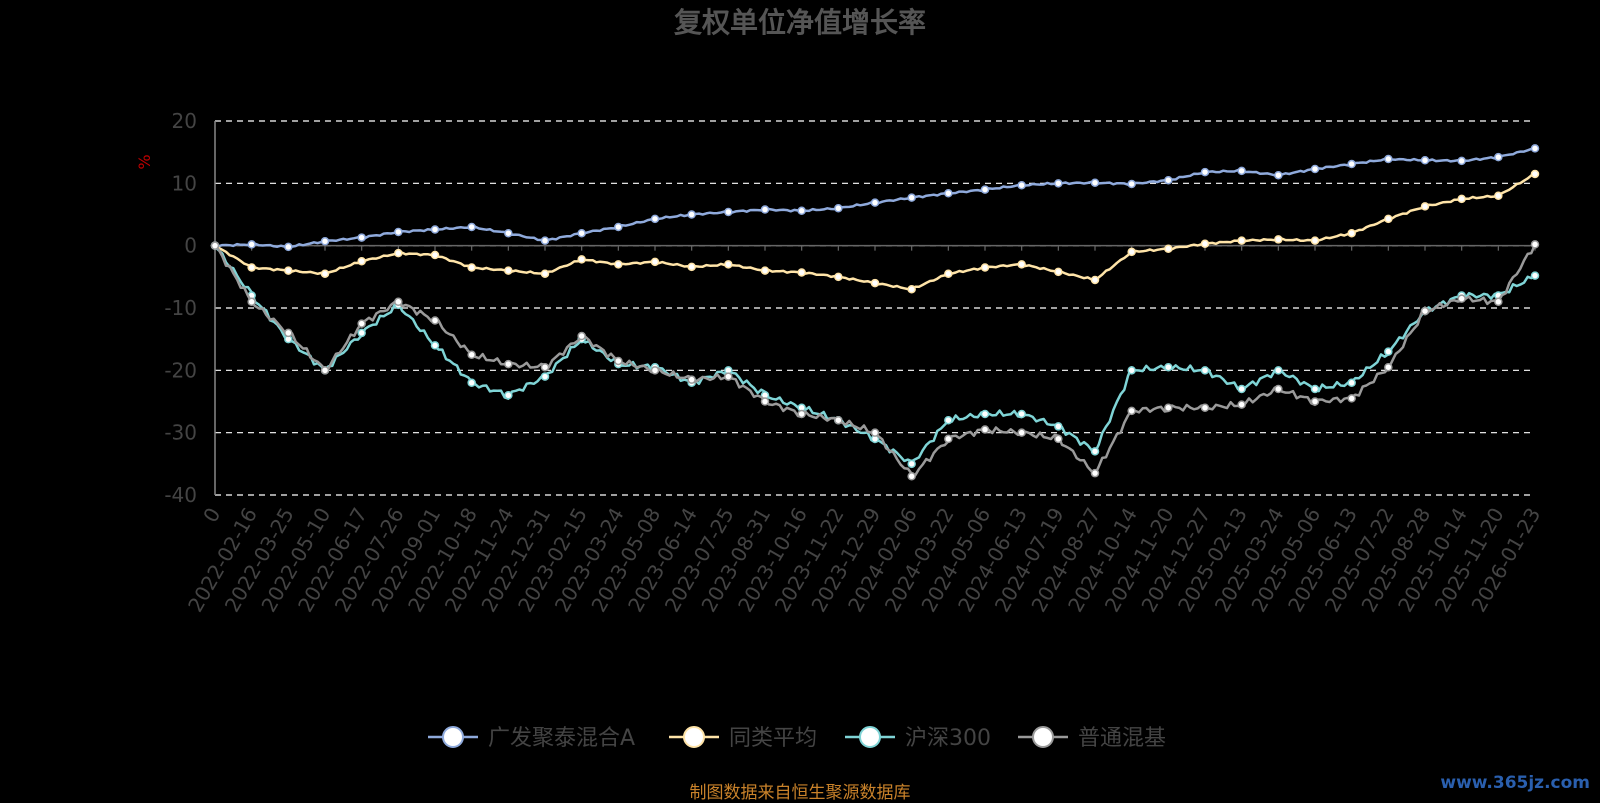 The image size is (1600, 803). Describe the element at coordinates (190, 246) in the screenshot. I see `y-tick-label: 0` at that location.